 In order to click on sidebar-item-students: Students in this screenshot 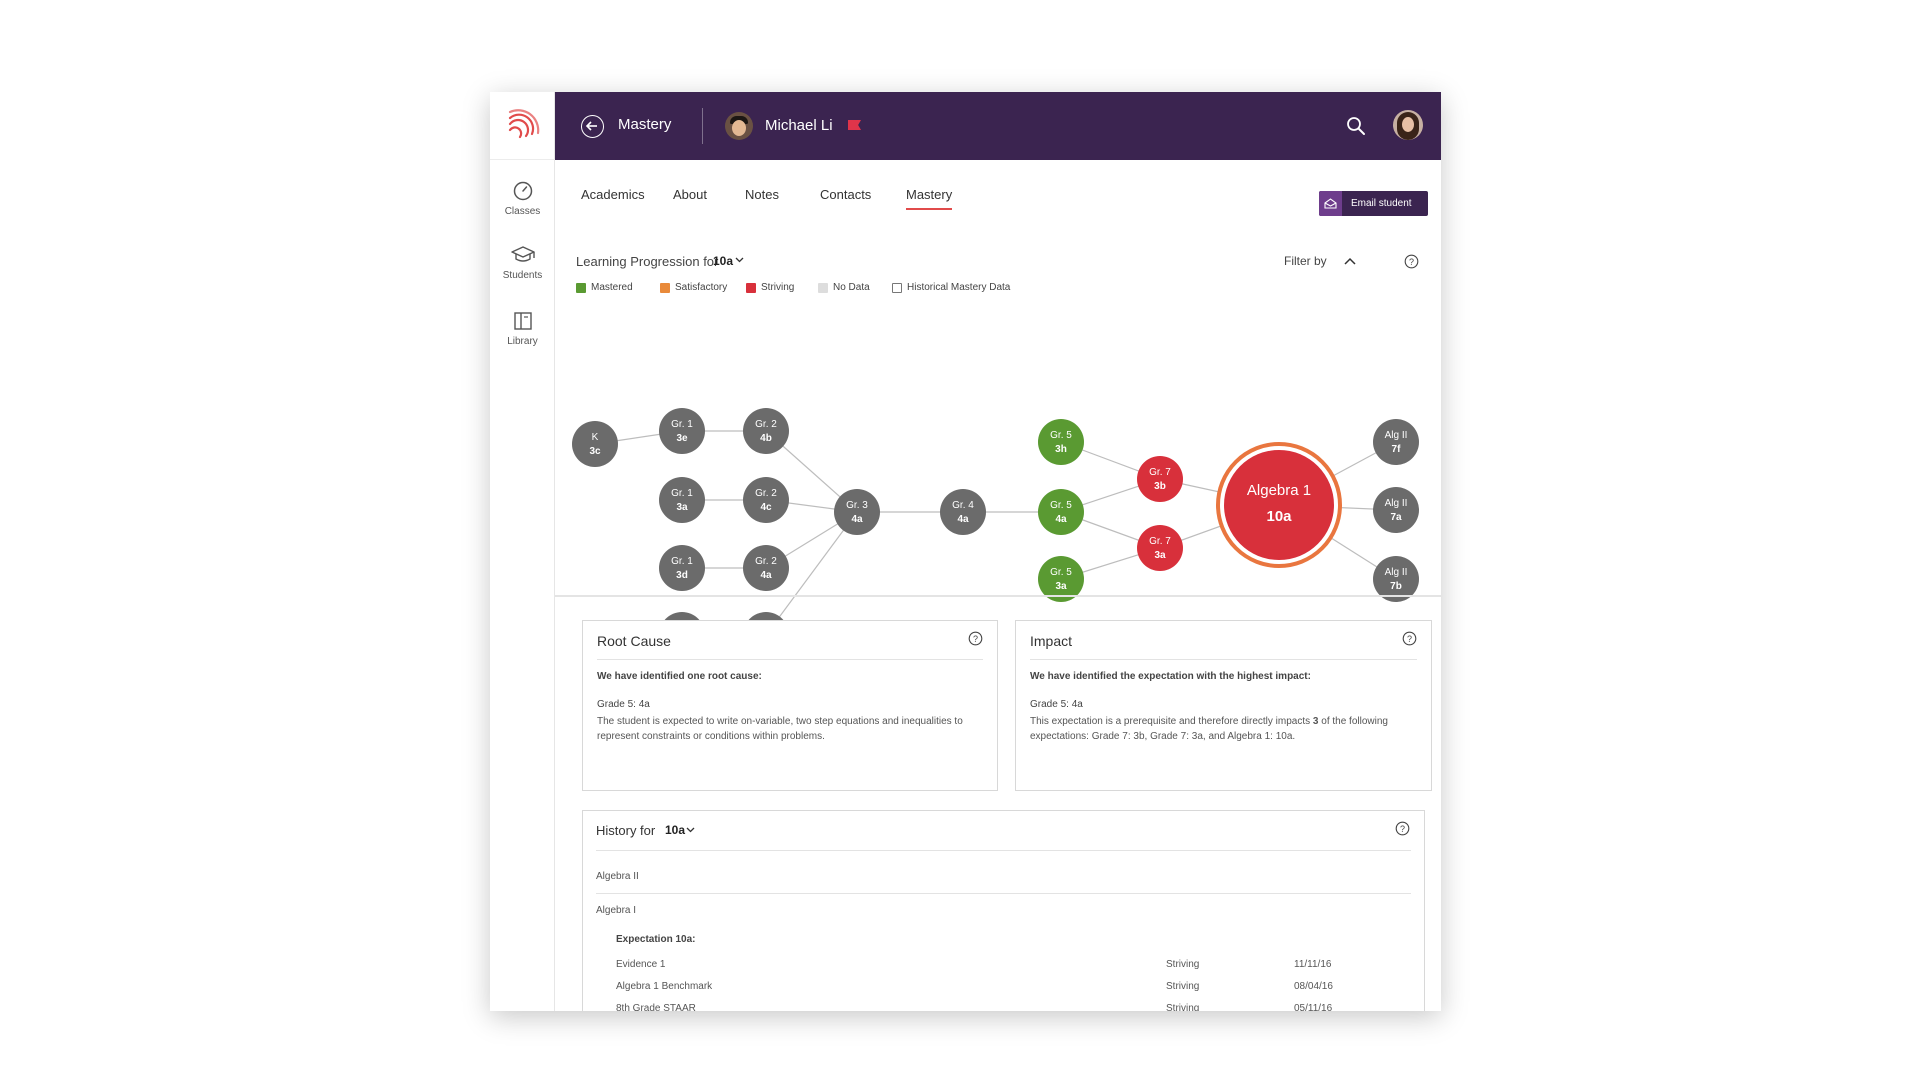, I will do `click(522, 270)`.